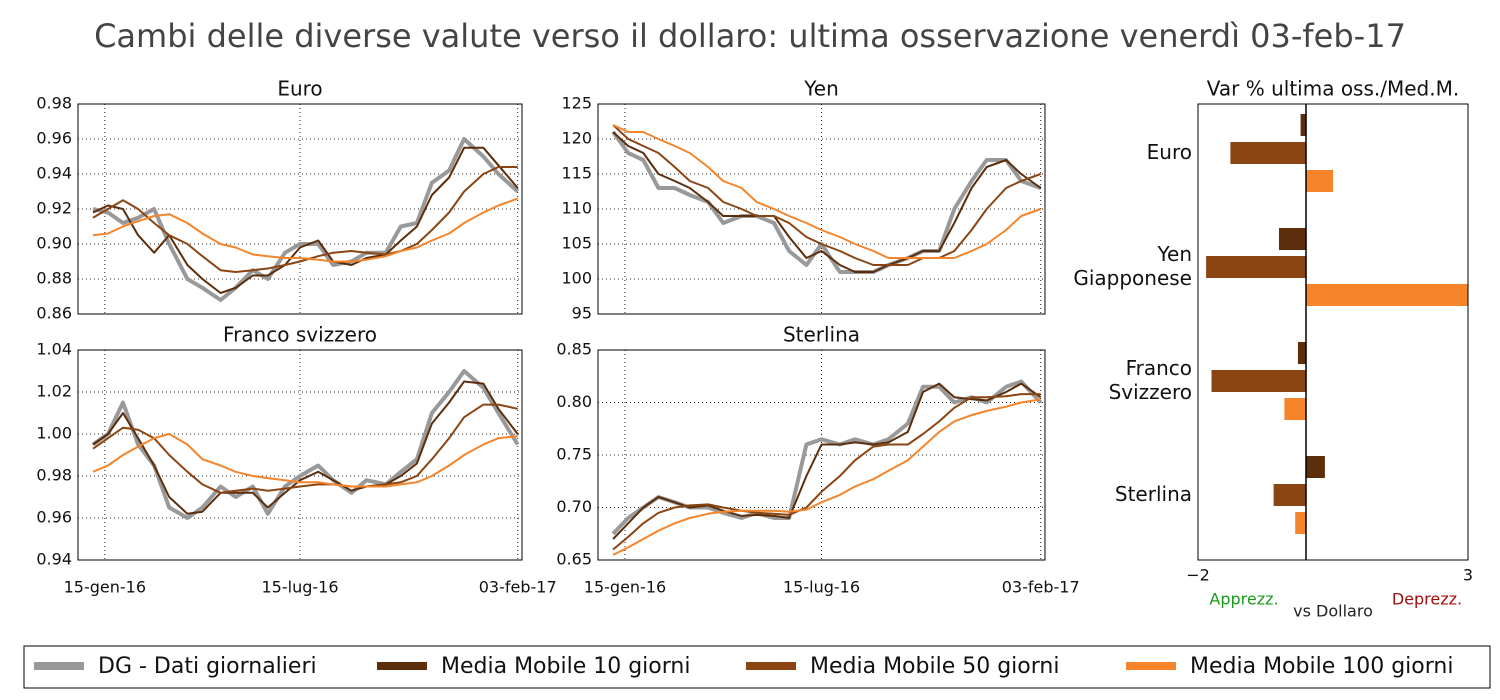 Image resolution: width=1500 pixels, height=700 pixels. Describe the element at coordinates (574, 401) in the screenshot. I see `y-tick-label: 0.80` at that location.